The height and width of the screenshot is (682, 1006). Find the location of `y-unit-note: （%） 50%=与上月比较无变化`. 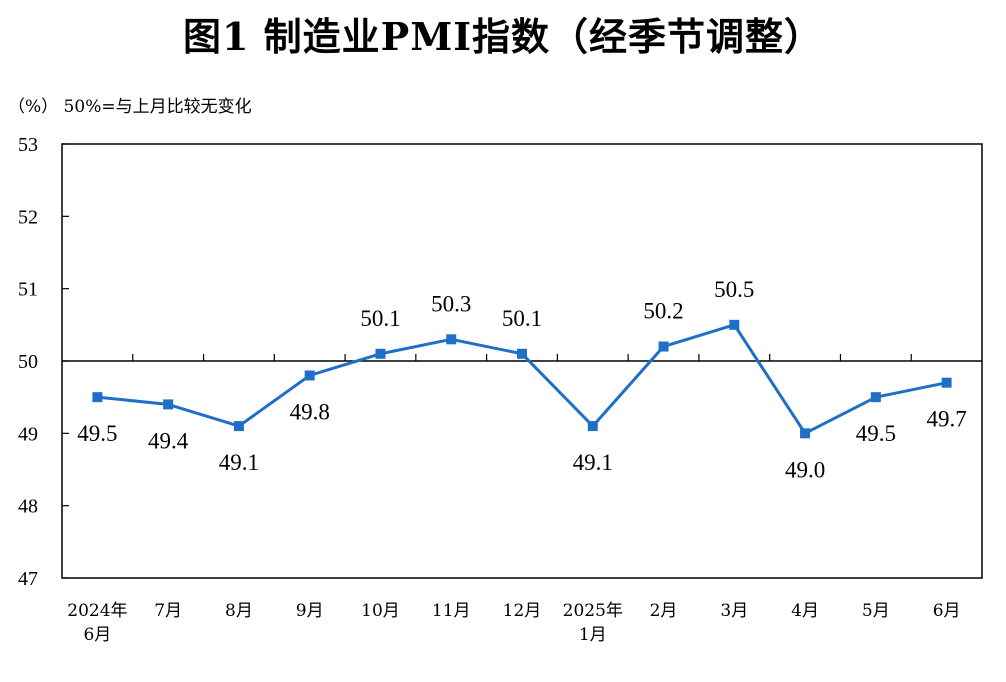

y-unit-note: （%） 50%=与上月比较无变化 is located at coordinates (130, 107).